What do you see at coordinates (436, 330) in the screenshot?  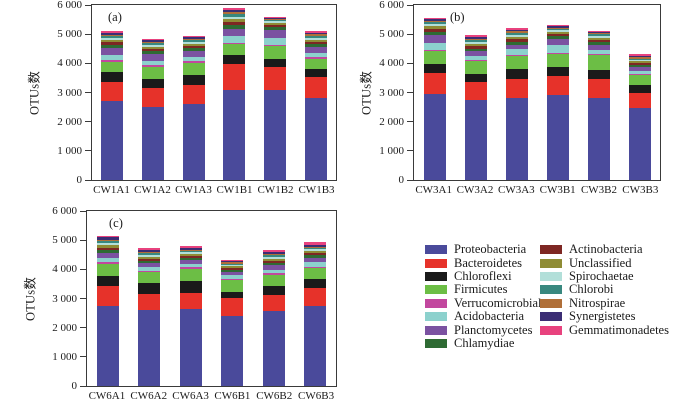 I see `planctomycetes-swatch-icon` at bounding box center [436, 330].